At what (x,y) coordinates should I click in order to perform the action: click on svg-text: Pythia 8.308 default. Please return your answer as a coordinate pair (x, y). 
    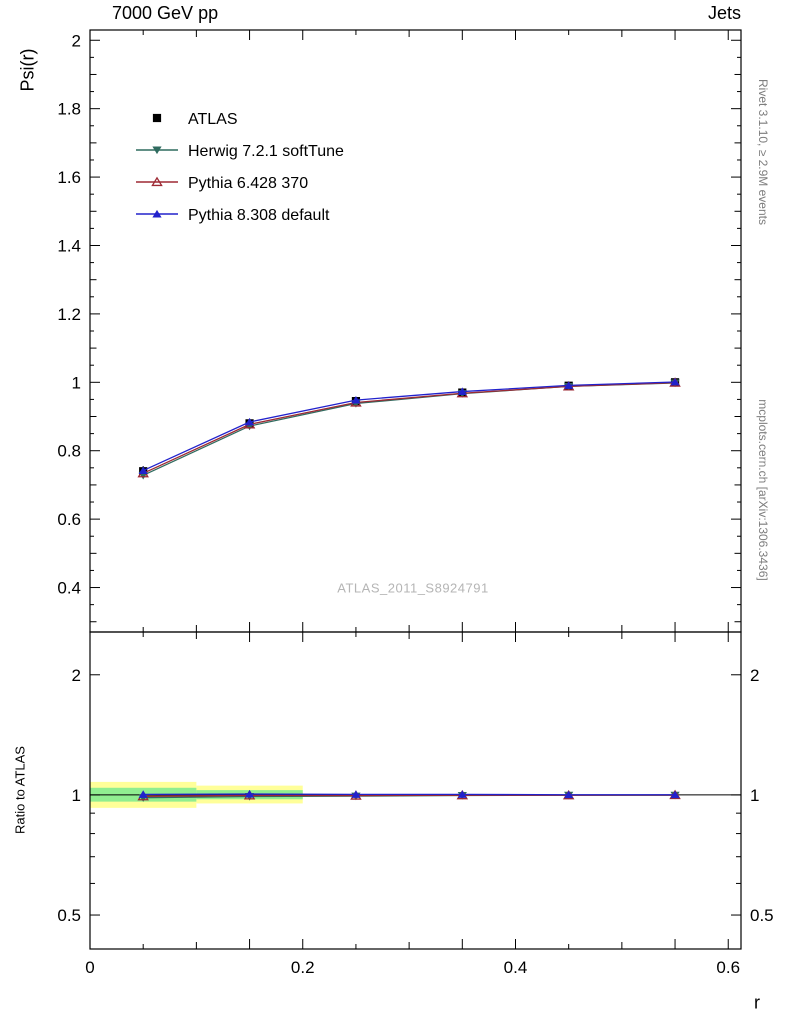
    Looking at the image, I should click on (259, 215).